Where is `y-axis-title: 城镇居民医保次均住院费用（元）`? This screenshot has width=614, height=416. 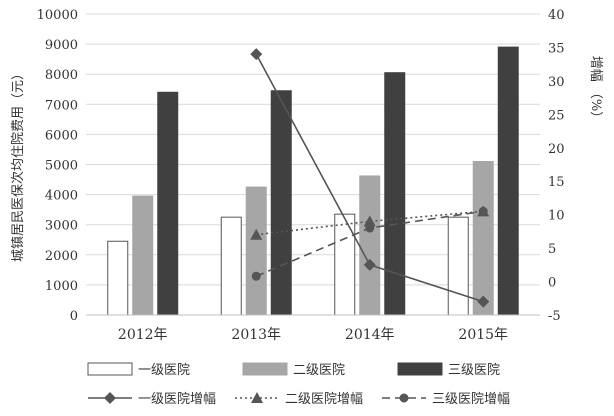
y-axis-title: 城镇居民医保次均住院费用（元） is located at coordinates (18, 164).